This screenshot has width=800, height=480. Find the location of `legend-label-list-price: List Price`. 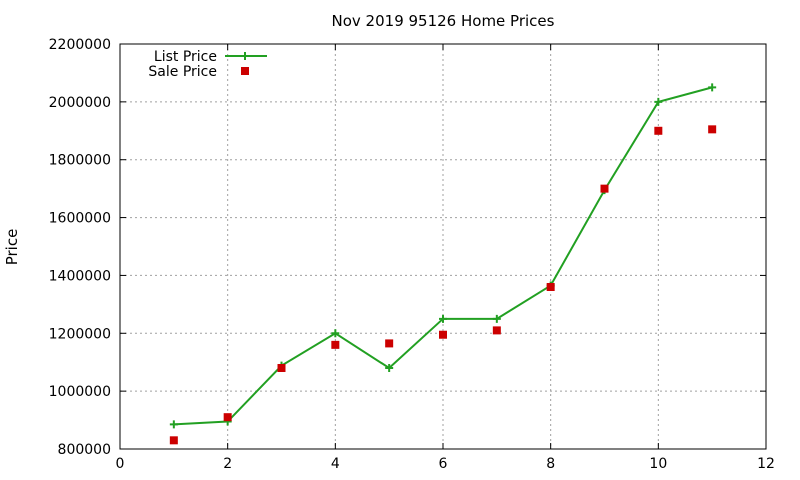

legend-label-list-price: List Price is located at coordinates (185, 57).